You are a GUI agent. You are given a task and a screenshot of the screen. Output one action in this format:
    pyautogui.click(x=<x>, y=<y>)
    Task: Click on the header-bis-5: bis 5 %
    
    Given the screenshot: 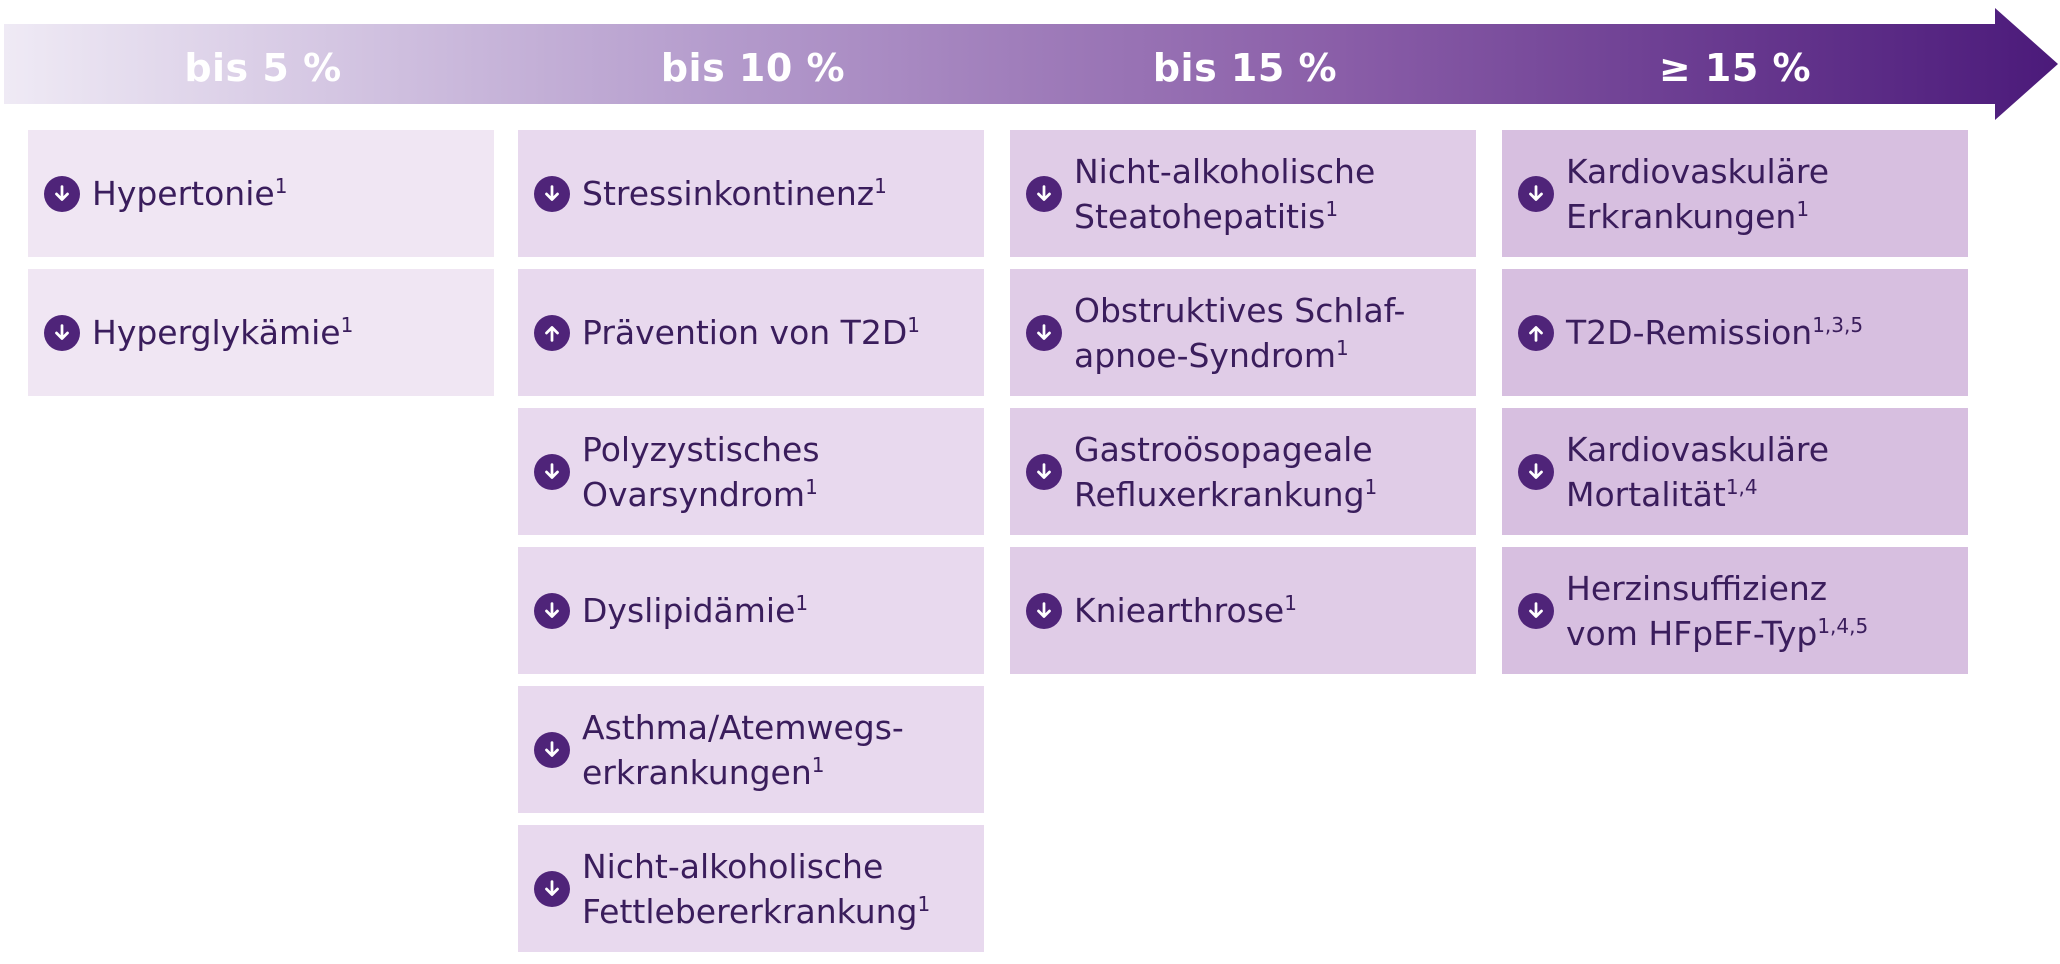 What is the action you would take?
    pyautogui.click(x=263, y=68)
    